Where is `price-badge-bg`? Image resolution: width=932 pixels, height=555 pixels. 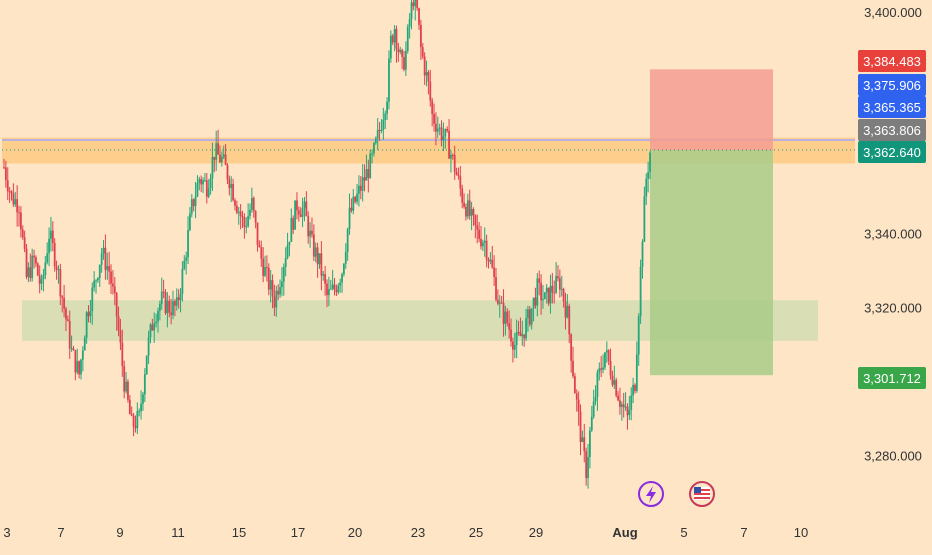
price-badge-bg is located at coordinates (892, 152).